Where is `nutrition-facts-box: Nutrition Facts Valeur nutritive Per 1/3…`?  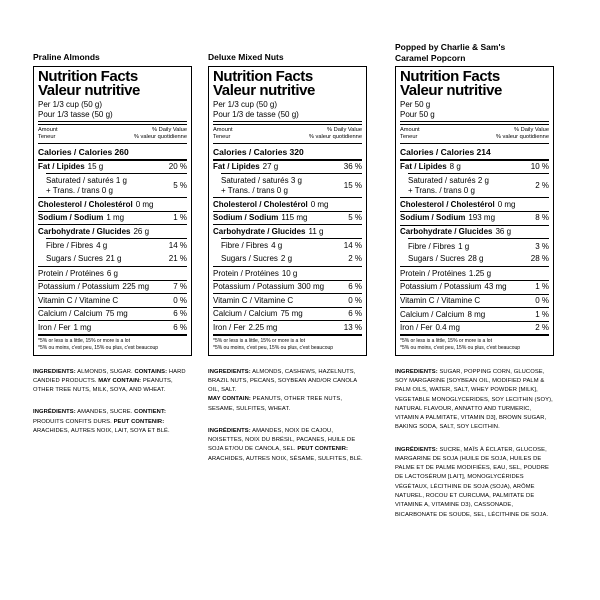 nutrition-facts-box: Nutrition Facts Valeur nutritive Per 1/3… is located at coordinates (287, 211).